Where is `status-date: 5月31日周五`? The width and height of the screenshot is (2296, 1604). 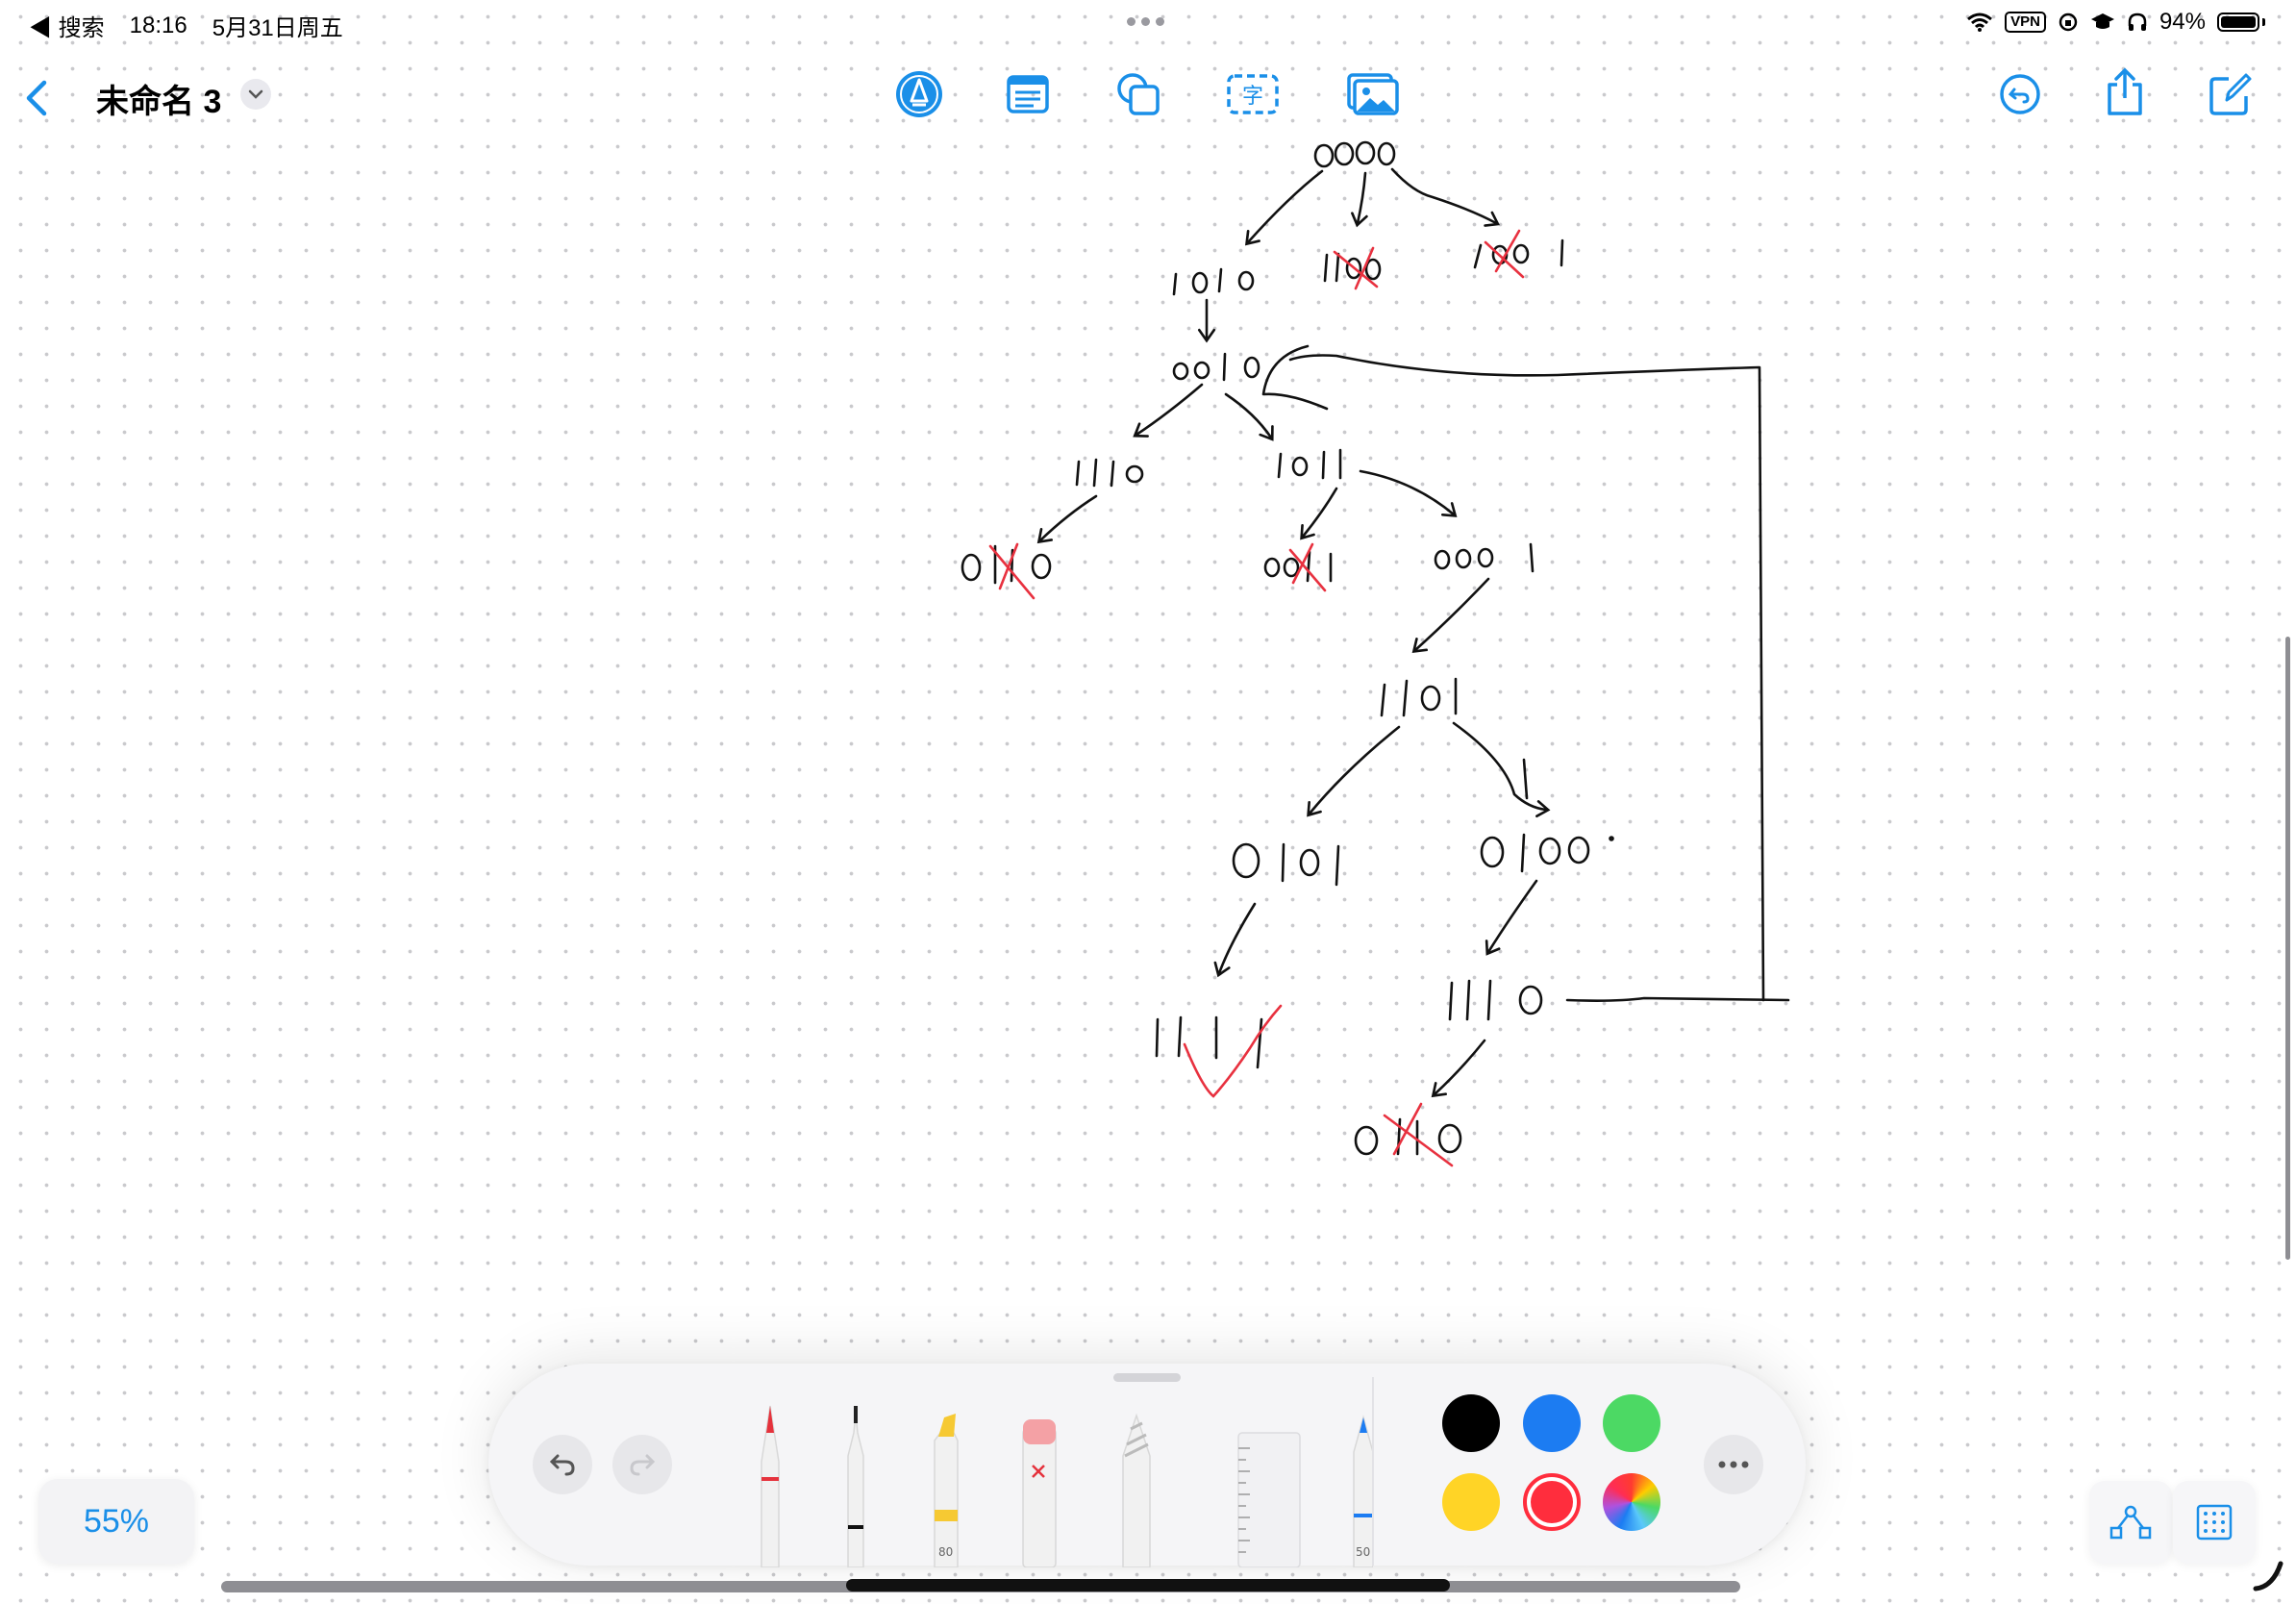 status-date: 5月31日周五 is located at coordinates (277, 28).